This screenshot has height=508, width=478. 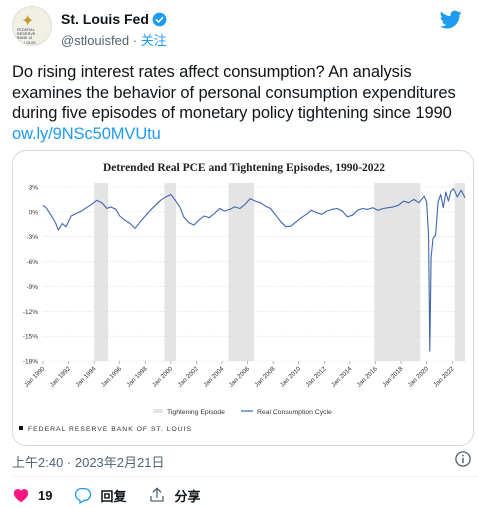 What do you see at coordinates (83, 495) in the screenshot?
I see `reply-icon` at bounding box center [83, 495].